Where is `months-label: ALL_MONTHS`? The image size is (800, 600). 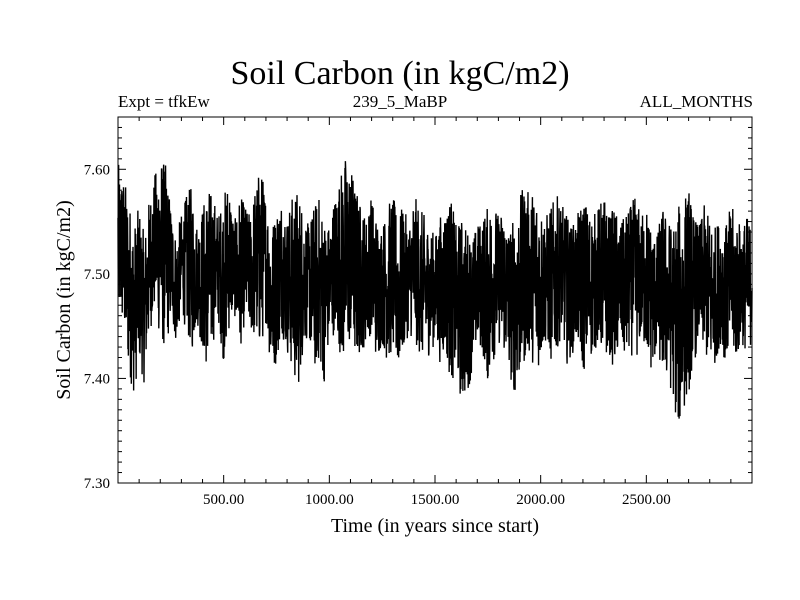
months-label: ALL_MONTHS is located at coordinates (696, 101).